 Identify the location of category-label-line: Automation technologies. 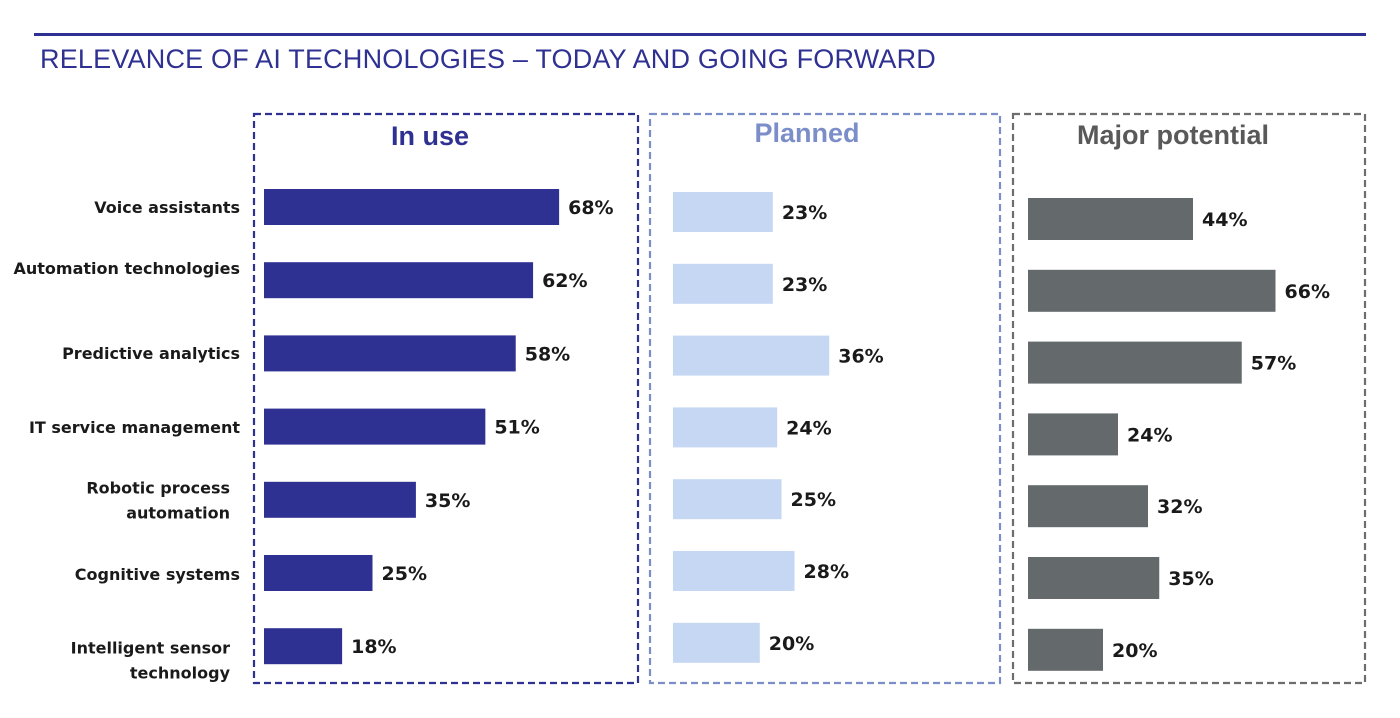
(126, 268).